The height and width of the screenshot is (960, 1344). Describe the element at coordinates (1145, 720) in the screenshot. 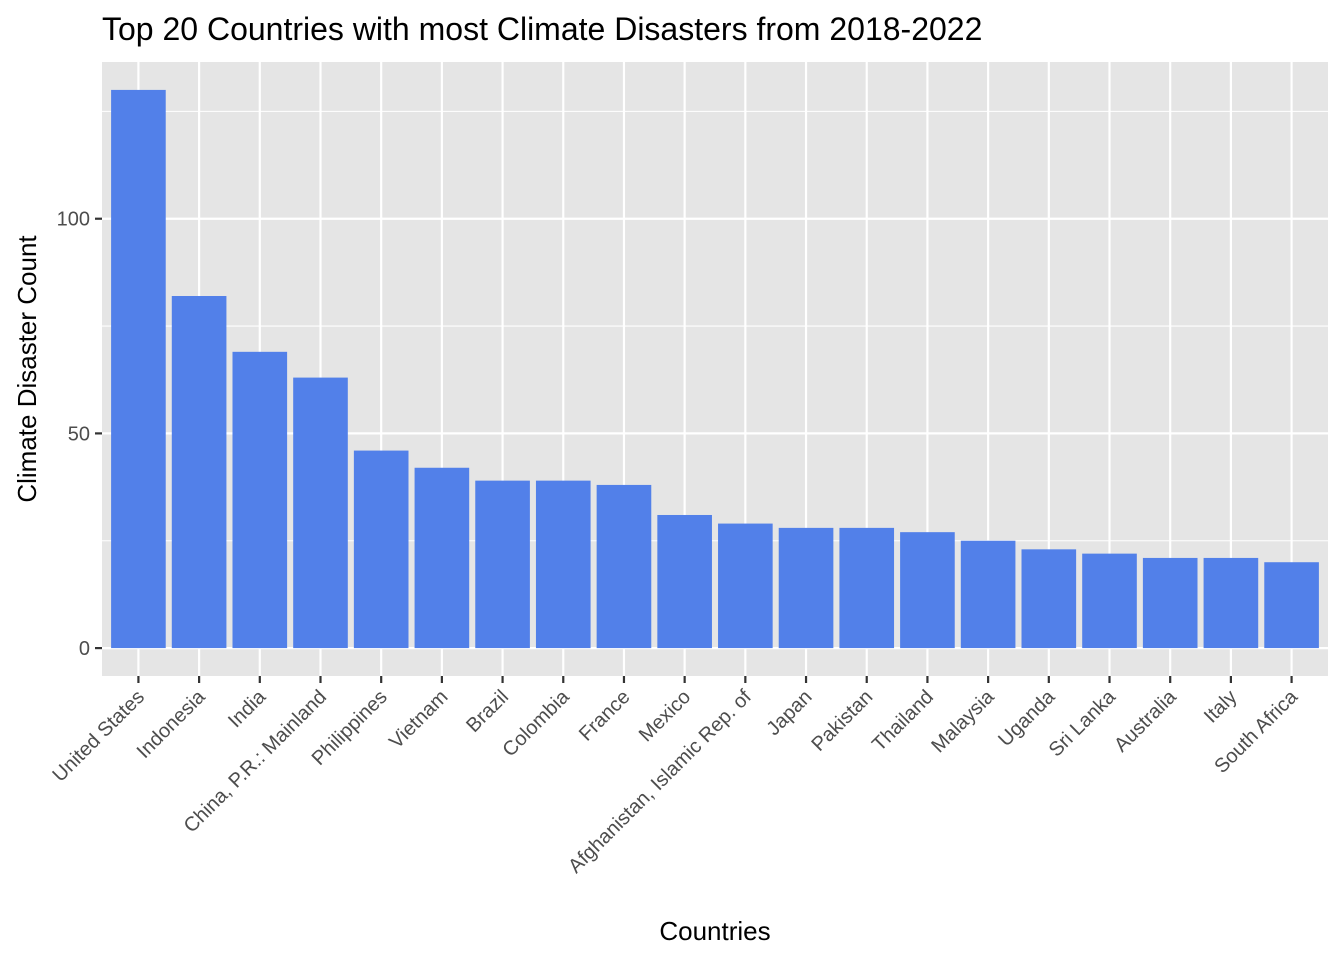

I see `x-tick-label: Australia` at that location.